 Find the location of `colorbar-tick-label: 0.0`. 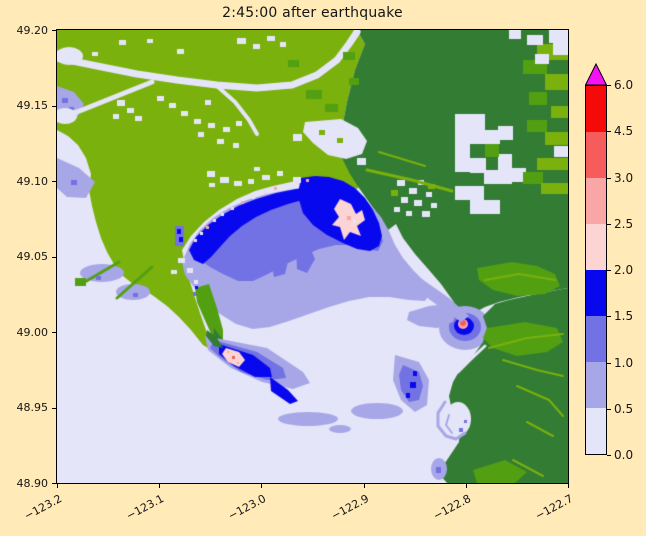

colorbar-tick-label: 0.0 is located at coordinates (624, 455).